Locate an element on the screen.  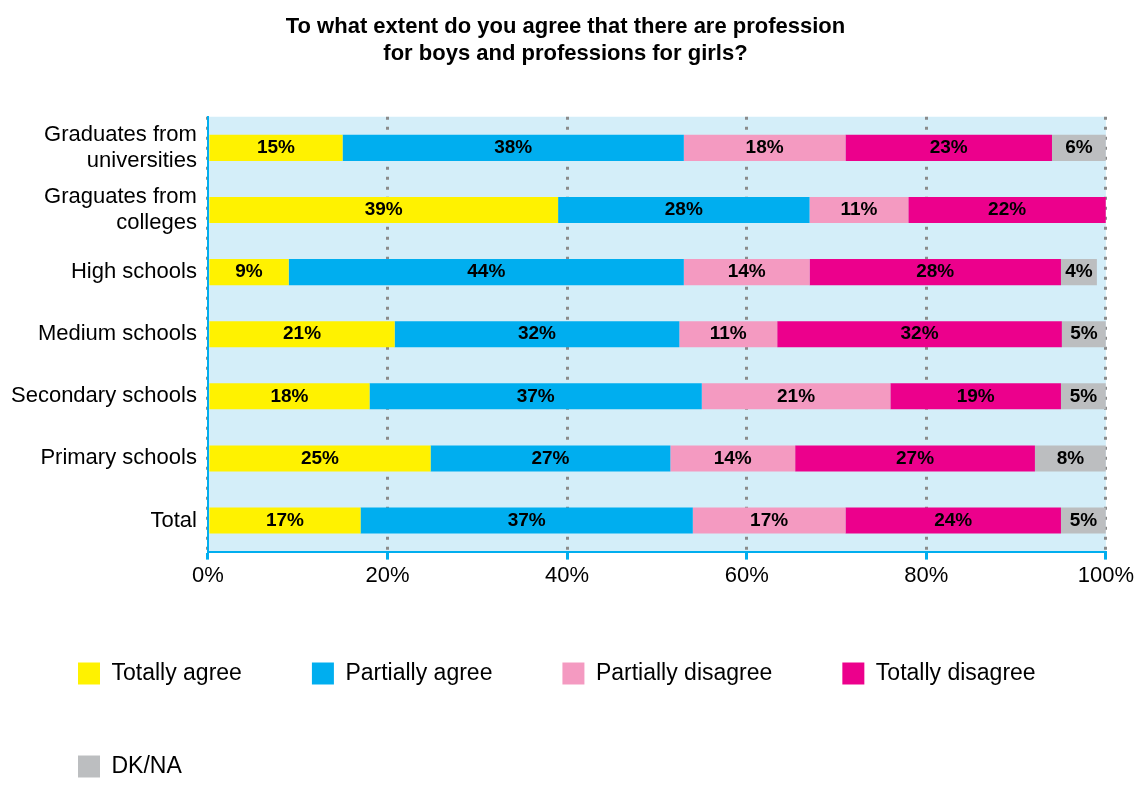
data-label: 8% is located at coordinates (1070, 457).